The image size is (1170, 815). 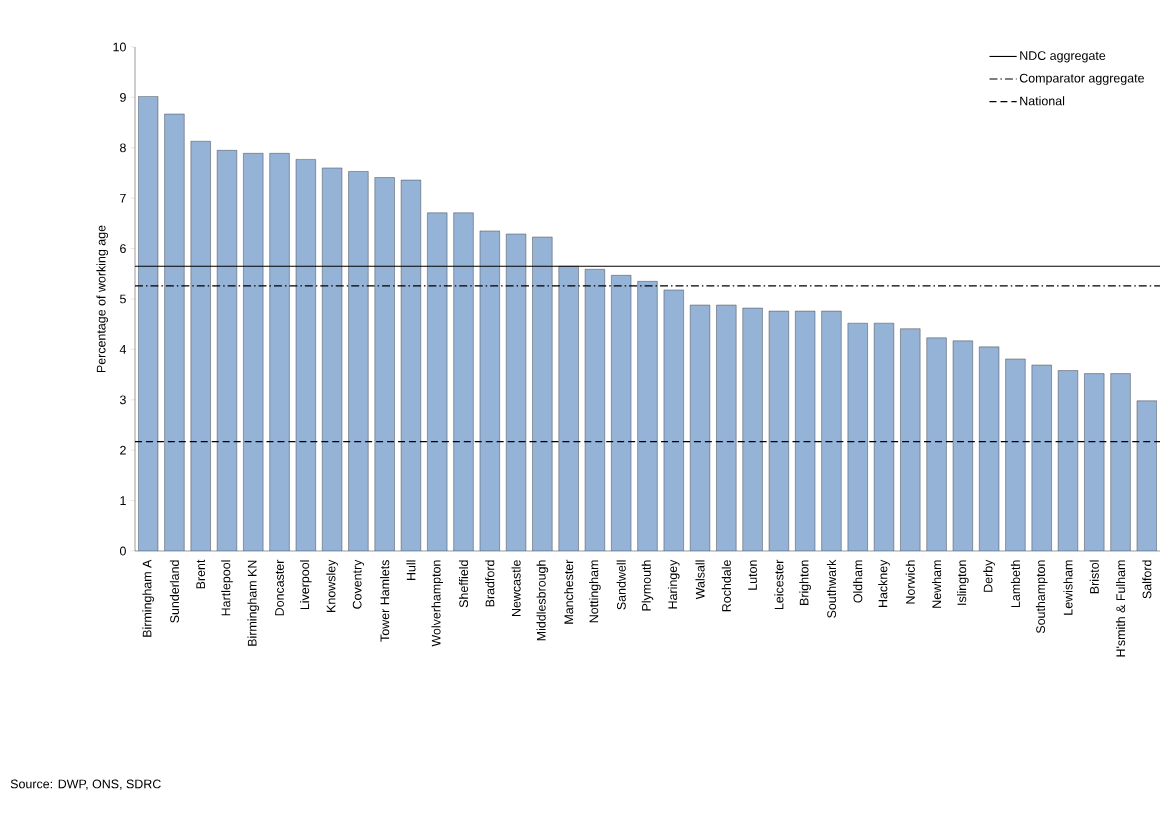 What do you see at coordinates (1094, 577) in the screenshot?
I see `x-tick-label: Bristol` at bounding box center [1094, 577].